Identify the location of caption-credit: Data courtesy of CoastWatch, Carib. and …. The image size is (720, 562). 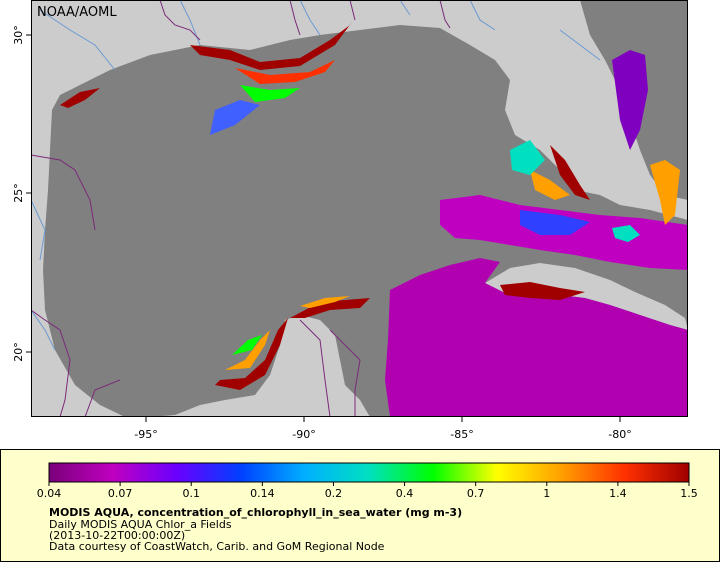
(217, 546).